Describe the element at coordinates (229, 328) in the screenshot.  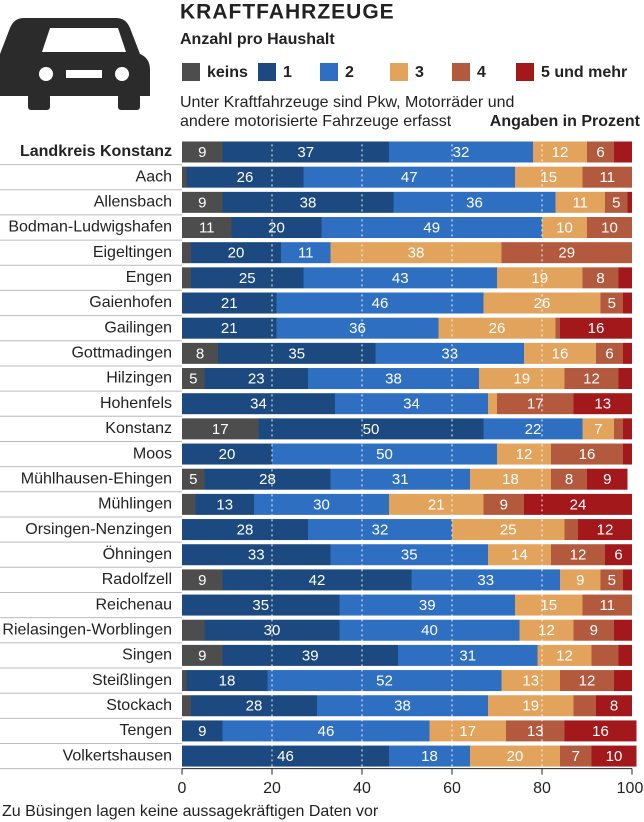
I see `data-label: 21` at that location.